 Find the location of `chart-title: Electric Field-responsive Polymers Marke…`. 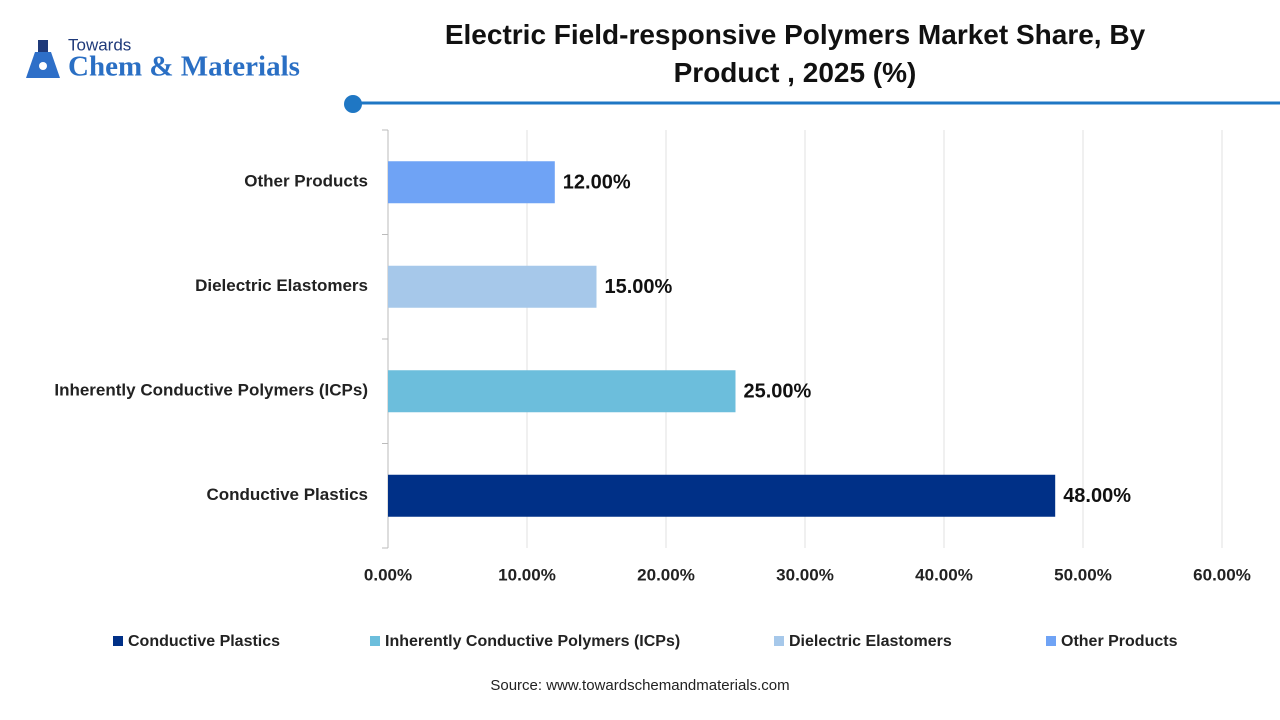

chart-title: Electric Field-responsive Polymers Marke… is located at coordinates (795, 53).